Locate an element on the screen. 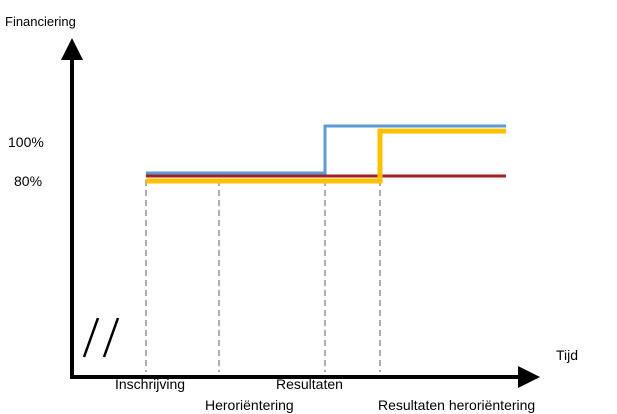 The width and height of the screenshot is (617, 414). axis-break is located at coordinates (101, 337).